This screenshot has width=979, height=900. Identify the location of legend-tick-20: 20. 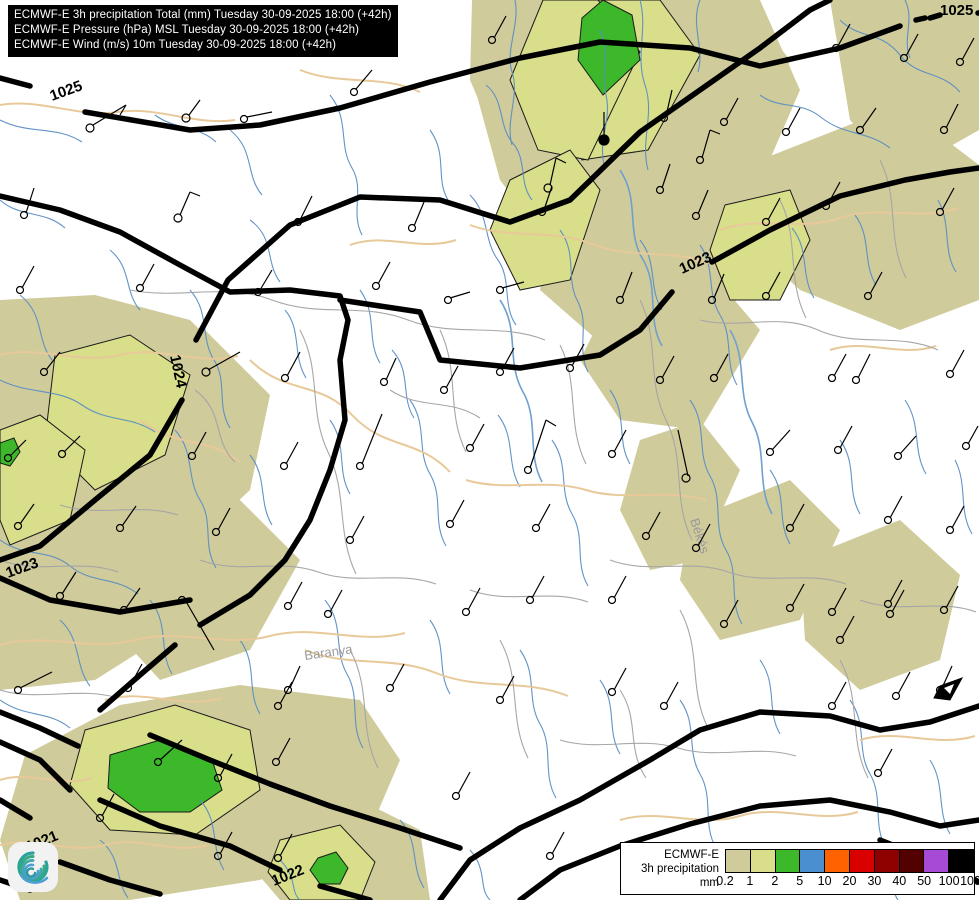
(849, 880).